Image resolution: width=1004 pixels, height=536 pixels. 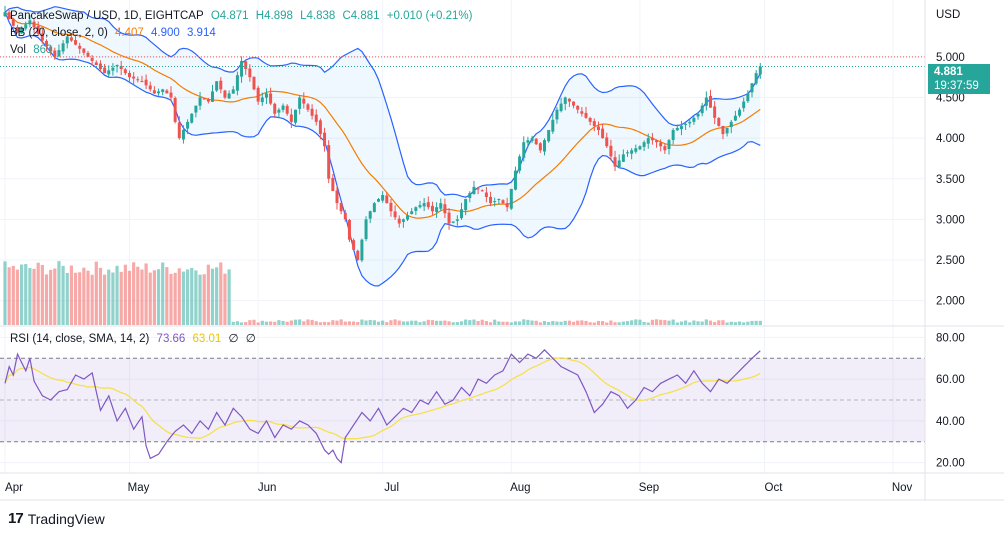 I want to click on bar-countdown: 19:37:59, so click(x=956, y=86).